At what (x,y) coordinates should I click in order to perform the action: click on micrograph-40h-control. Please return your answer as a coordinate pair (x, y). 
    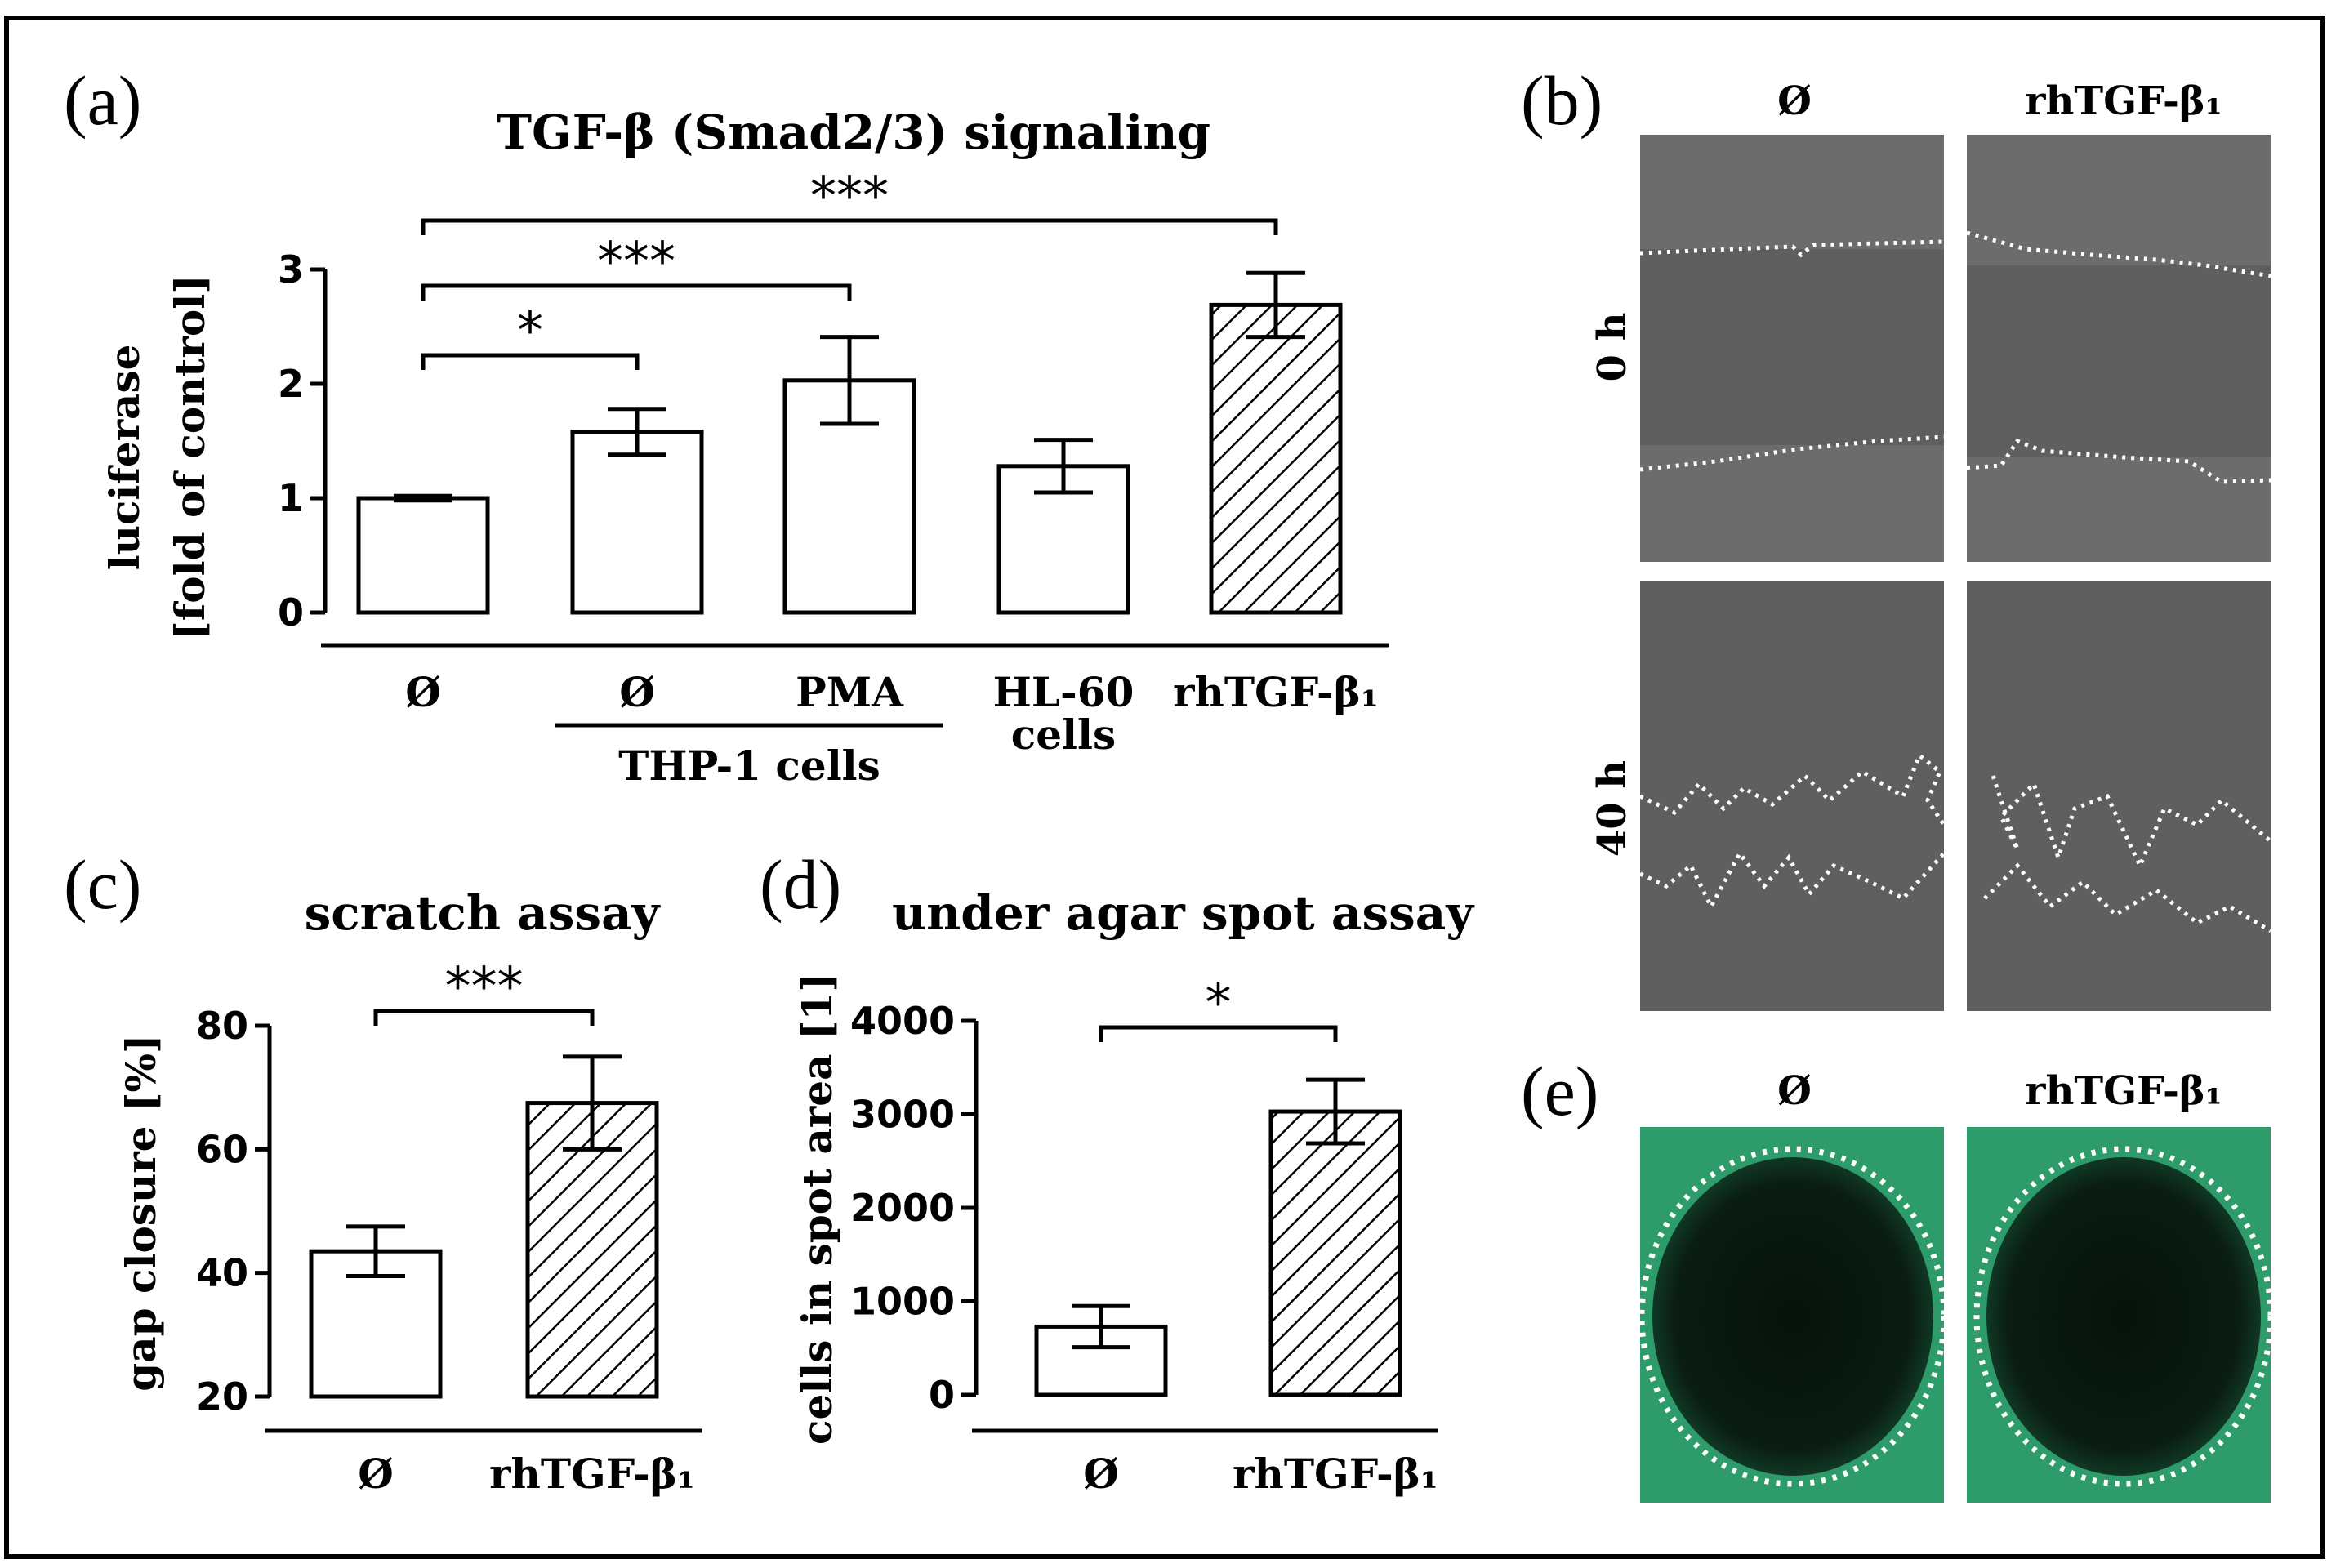
    Looking at the image, I should click on (1792, 796).